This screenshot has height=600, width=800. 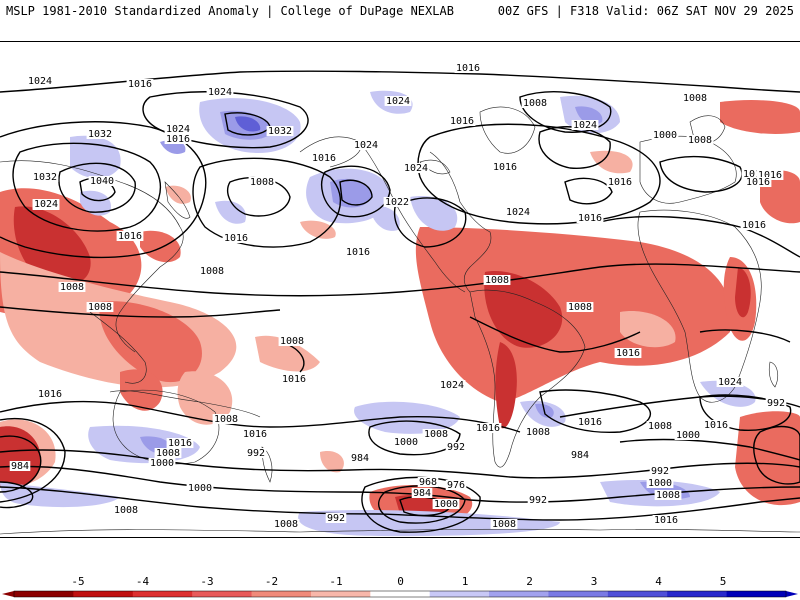 I want to click on isobar-label-1008-wpac: 1008, so click(x=212, y=271).